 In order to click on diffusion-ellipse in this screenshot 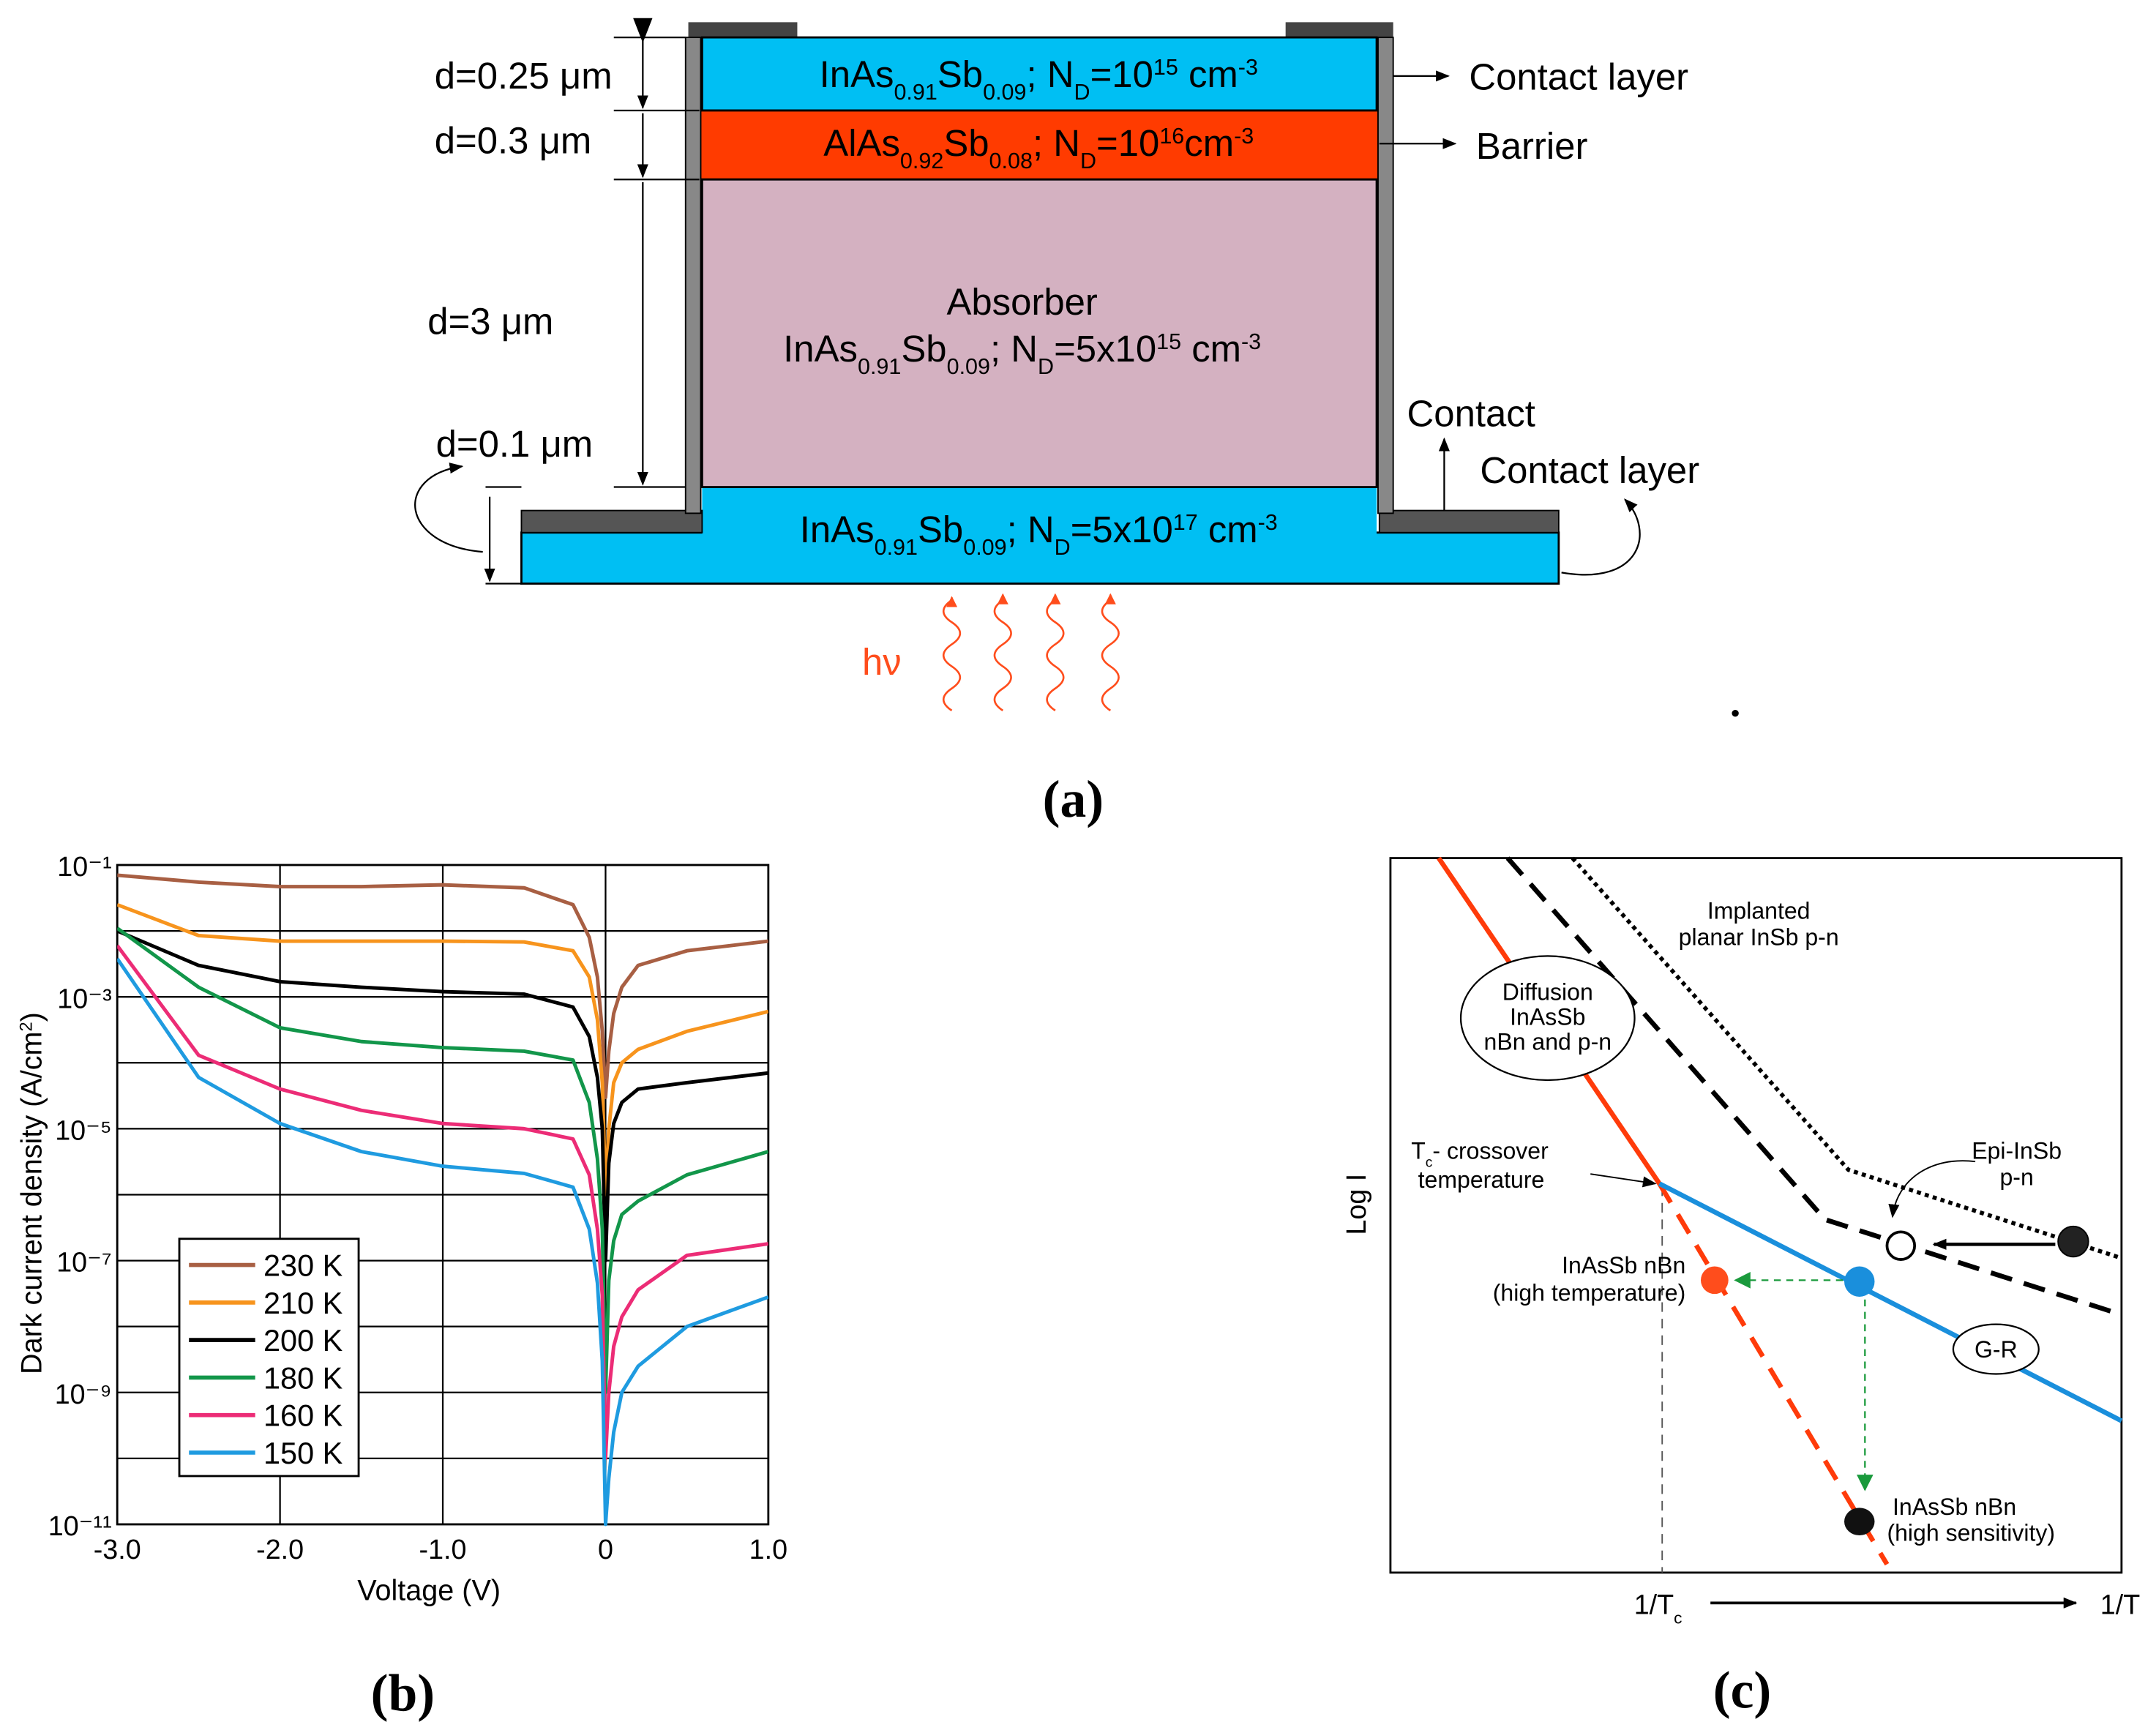, I will do `click(1547, 1018)`.